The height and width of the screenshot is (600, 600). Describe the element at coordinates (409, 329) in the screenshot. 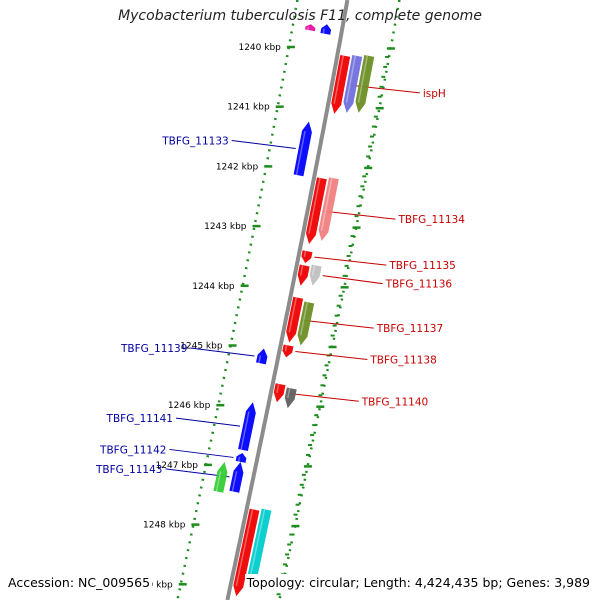

I see `gene-label: TBFG_11137` at that location.